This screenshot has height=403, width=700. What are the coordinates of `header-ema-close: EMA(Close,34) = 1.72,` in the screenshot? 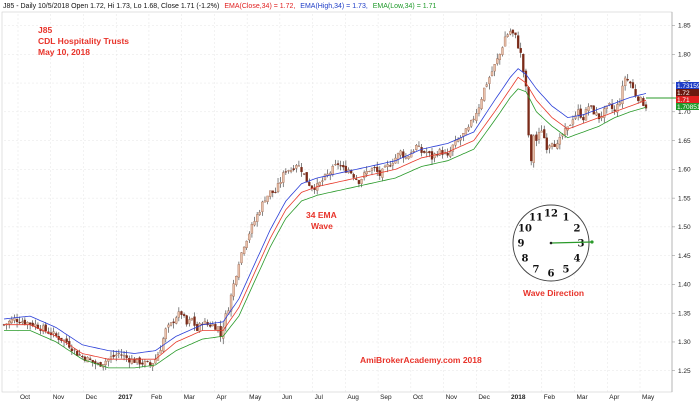 It's located at (259, 6).